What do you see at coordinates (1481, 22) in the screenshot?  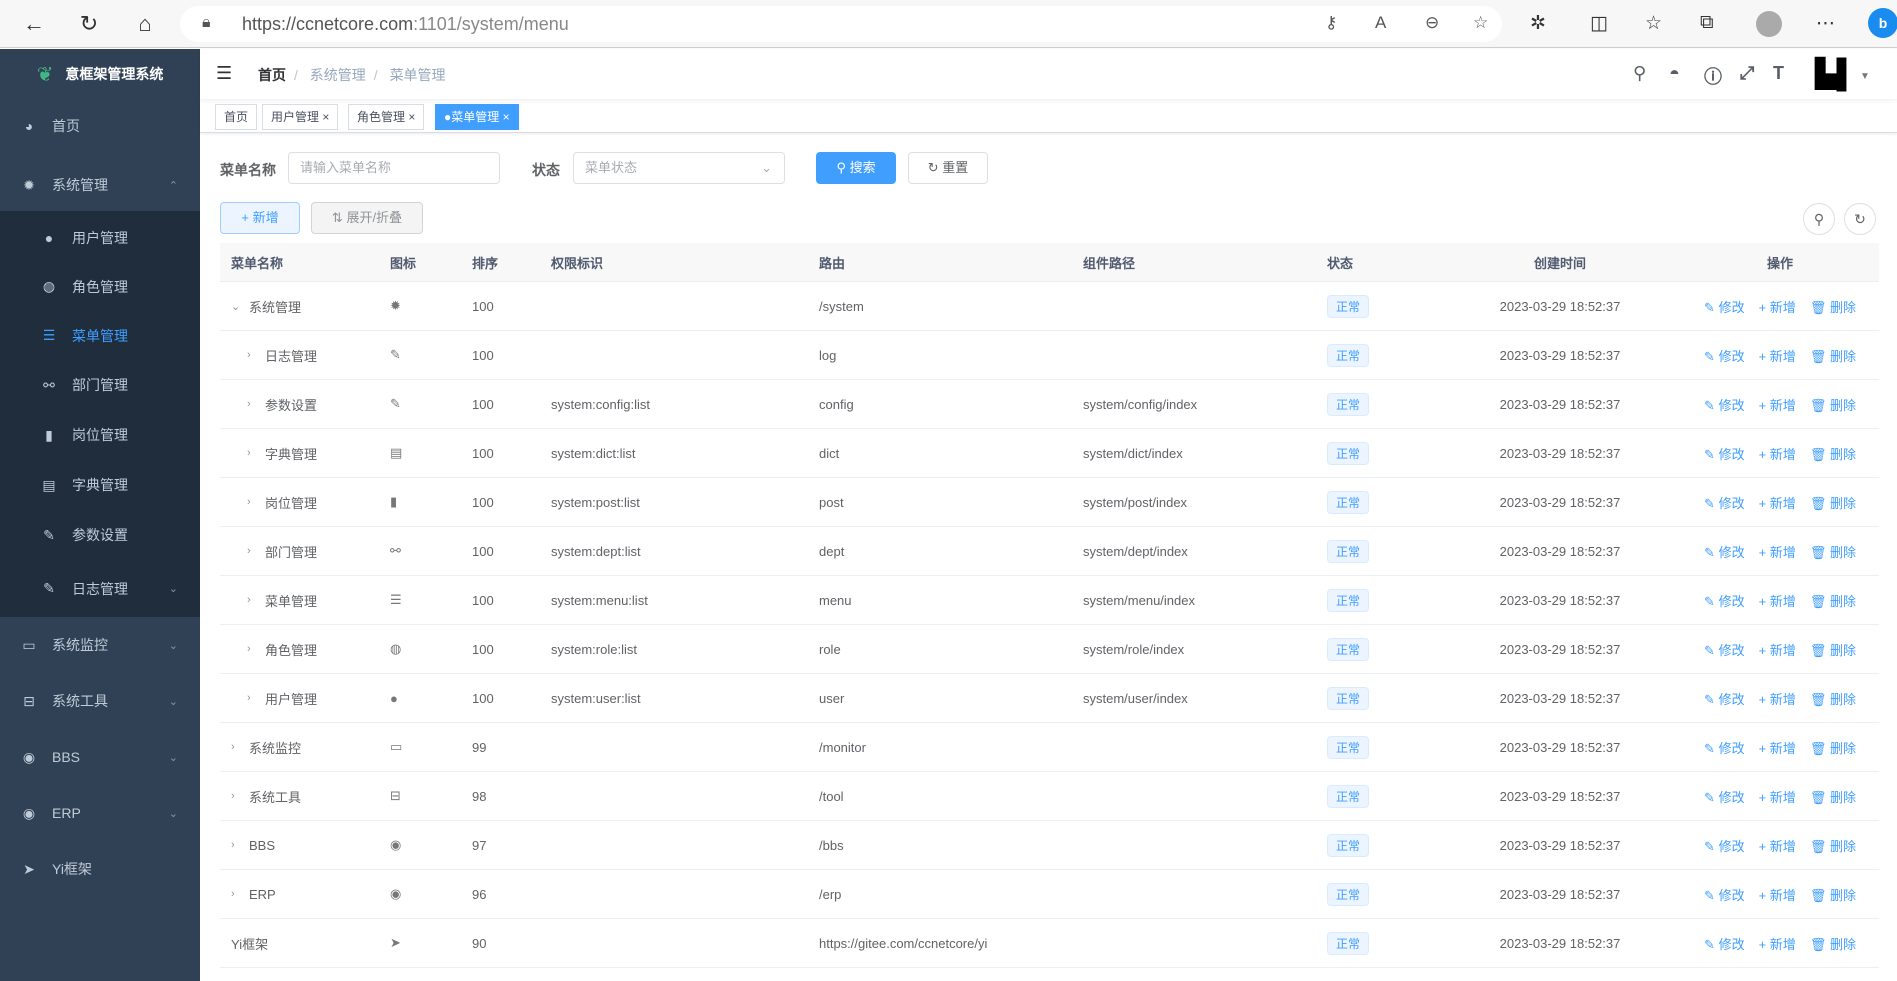 I see `add-favorite-icon: ☆` at bounding box center [1481, 22].